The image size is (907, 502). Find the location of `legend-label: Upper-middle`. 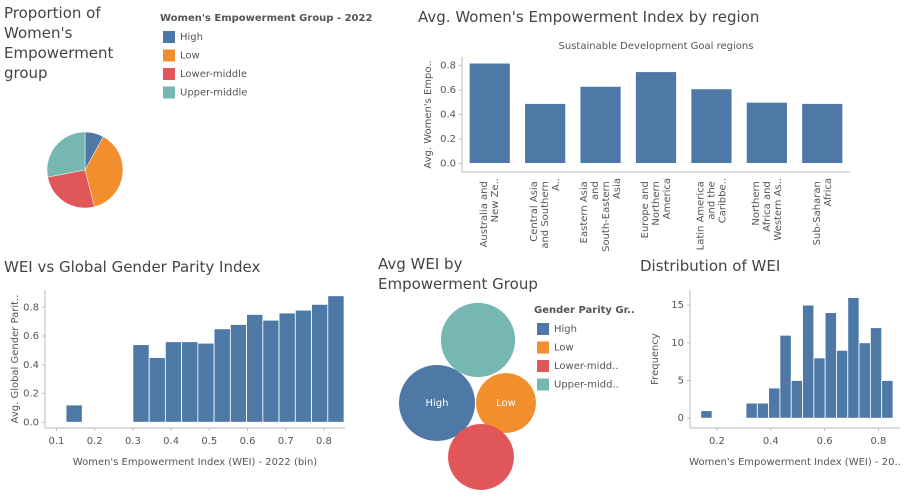

legend-label: Upper-middle is located at coordinates (213, 93).